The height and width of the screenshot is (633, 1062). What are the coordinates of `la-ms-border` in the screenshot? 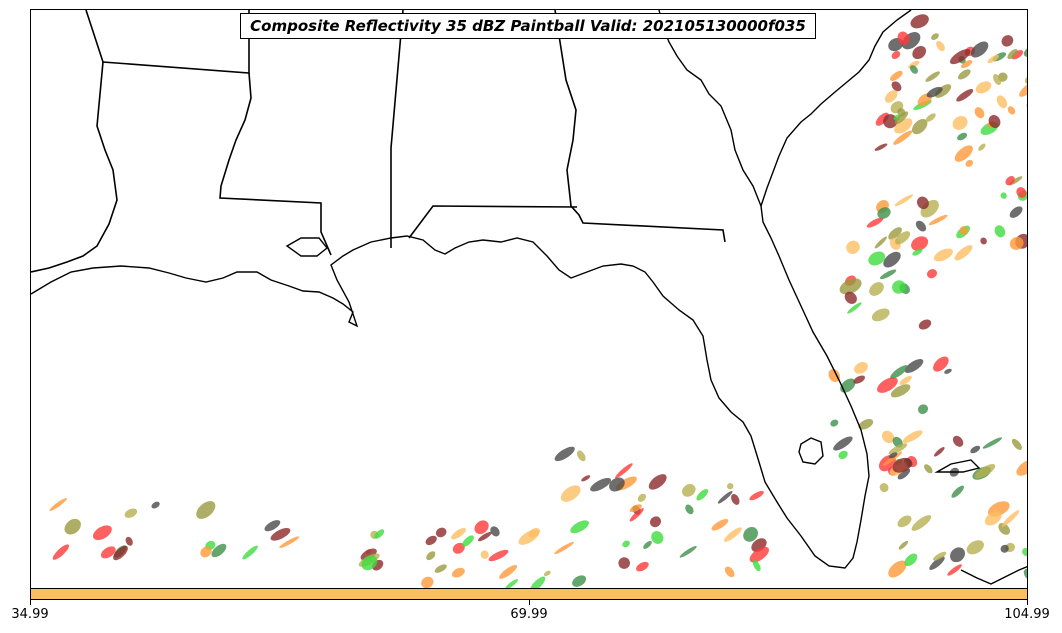 It's located at (74, 167).